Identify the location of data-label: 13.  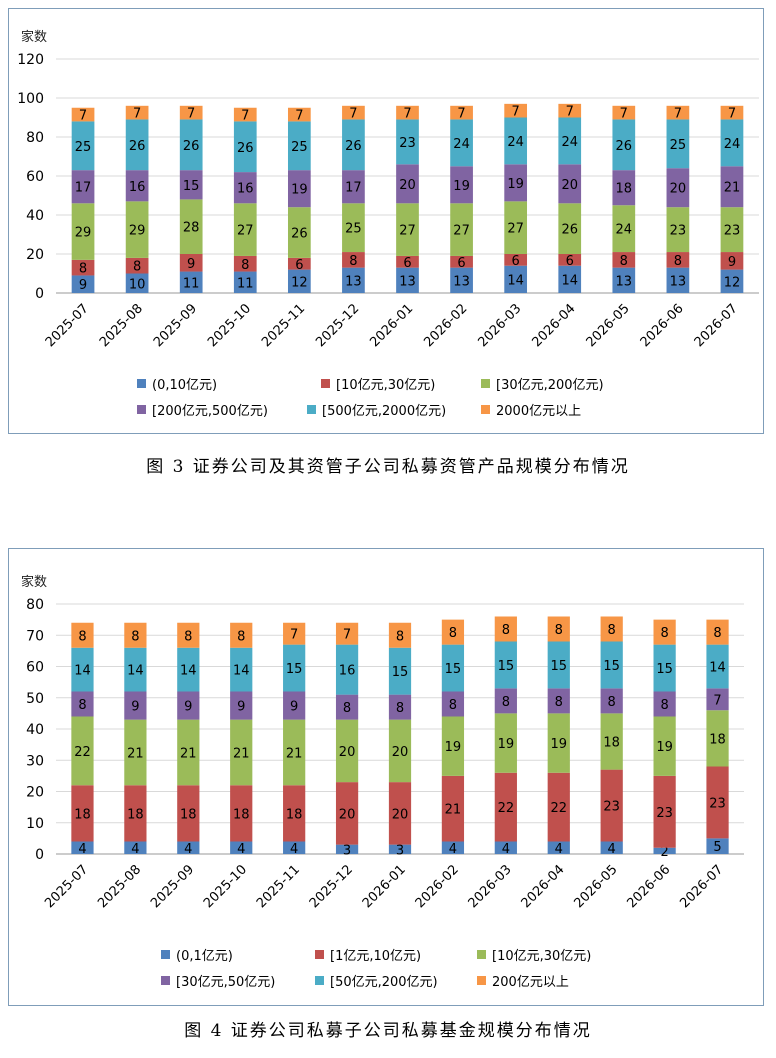
(407, 281).